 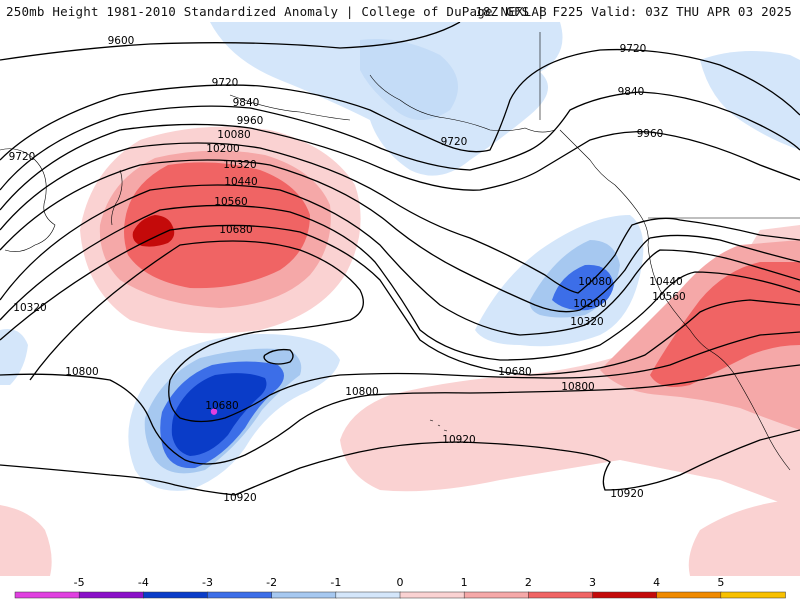 What do you see at coordinates (744, 538) in the screenshot?
I see `pos-anomaly-bottom-right` at bounding box center [744, 538].